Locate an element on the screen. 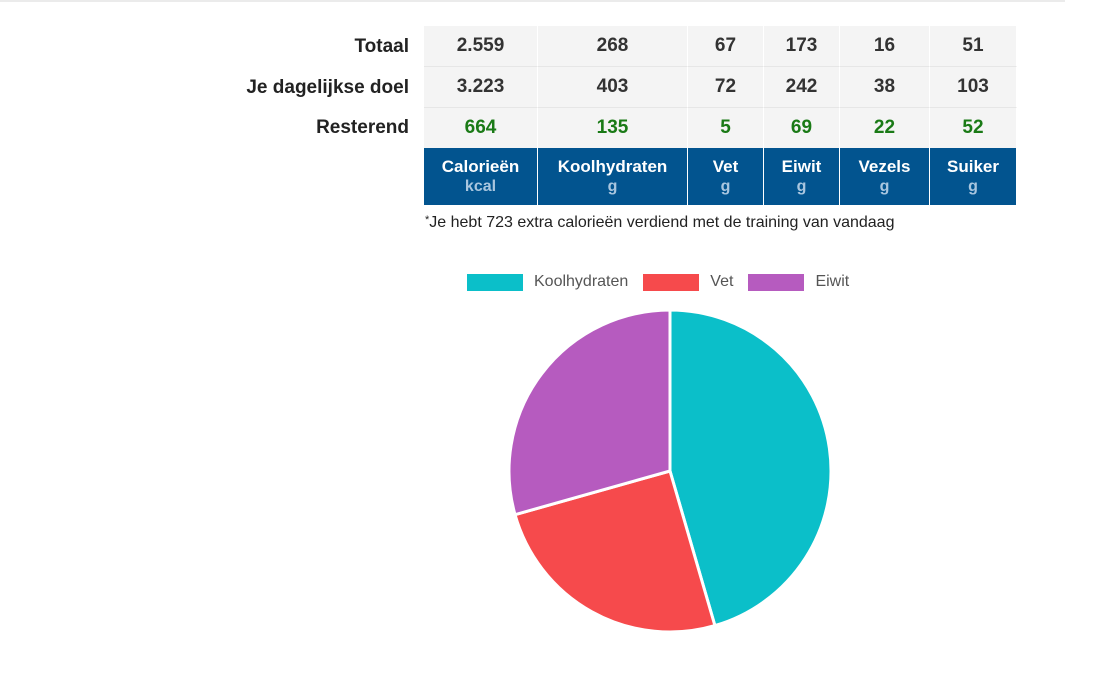 The height and width of the screenshot is (683, 1108). column-name-fiber: Vezels is located at coordinates (884, 166).